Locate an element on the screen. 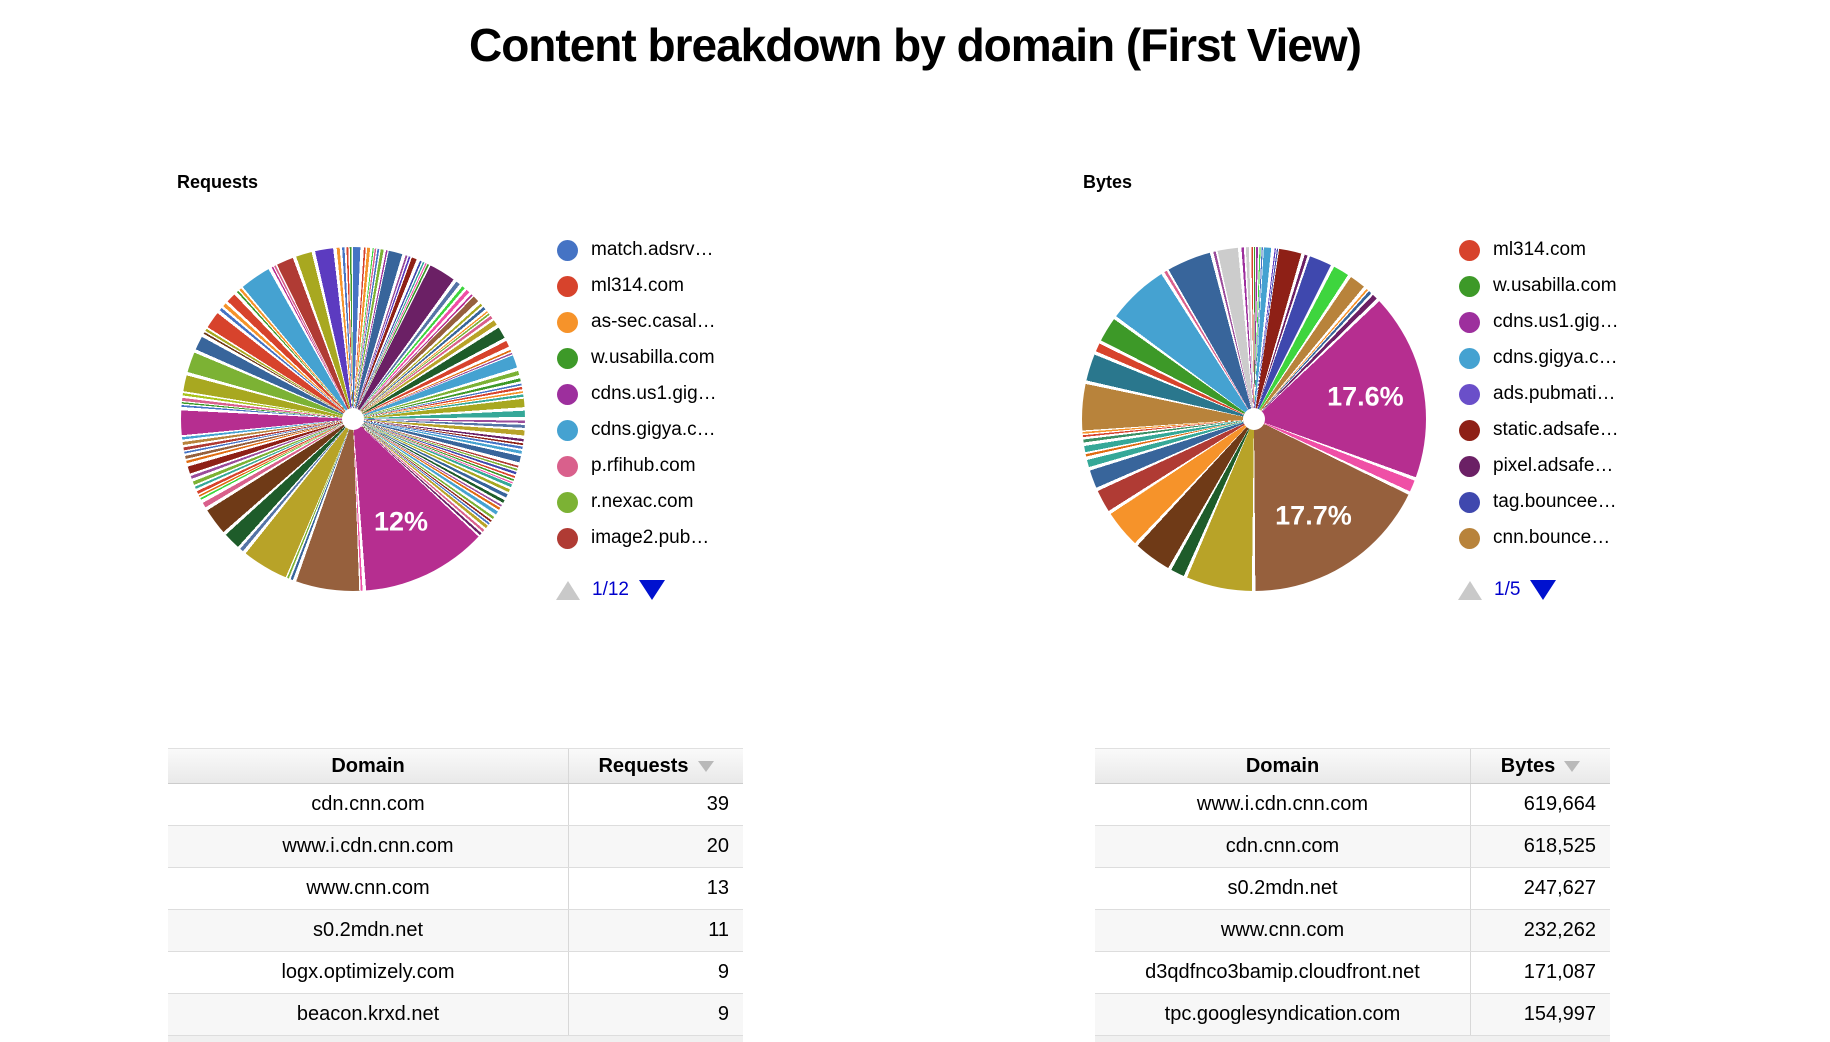  value-cell: 154,997 is located at coordinates (1540, 1014).